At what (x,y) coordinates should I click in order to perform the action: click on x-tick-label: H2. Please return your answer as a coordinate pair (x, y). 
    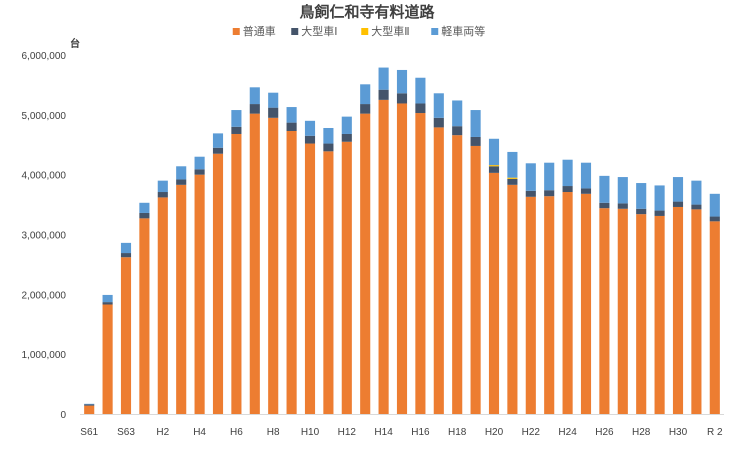
    Looking at the image, I should click on (162, 432).